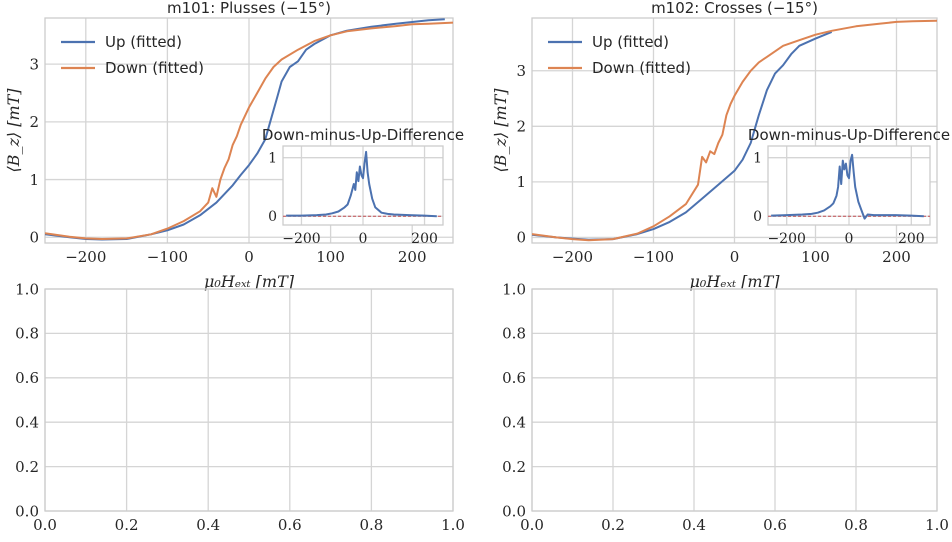 This screenshot has width=952, height=542. I want to click on chart-title: m102: Crosses (−15°), so click(734, 8).